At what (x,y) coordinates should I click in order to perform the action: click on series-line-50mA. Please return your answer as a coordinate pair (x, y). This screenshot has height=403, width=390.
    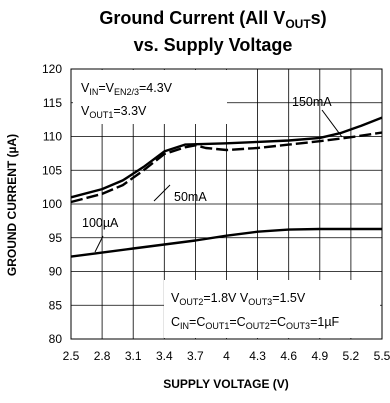
    Looking at the image, I should click on (226, 167).